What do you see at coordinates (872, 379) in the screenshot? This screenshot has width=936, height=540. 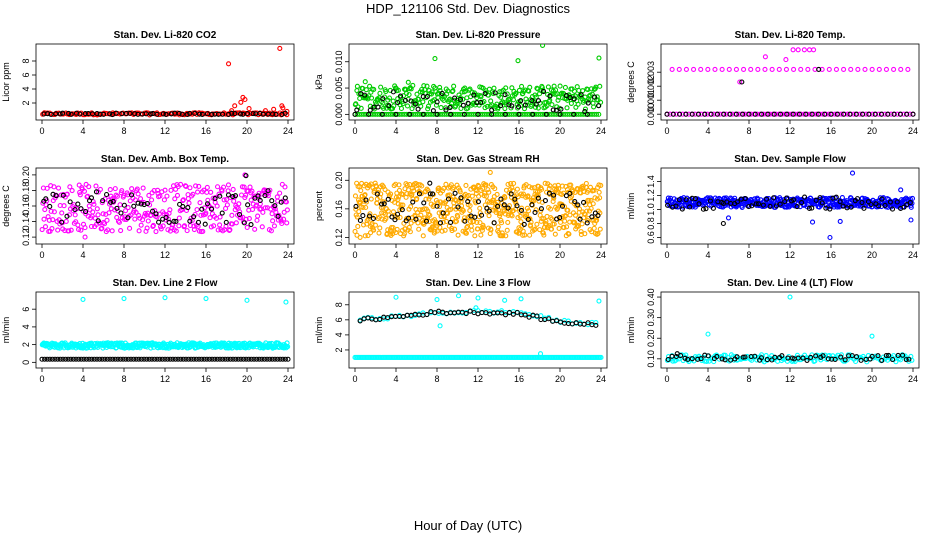 I see `x-tick-label: 20` at bounding box center [872, 379].